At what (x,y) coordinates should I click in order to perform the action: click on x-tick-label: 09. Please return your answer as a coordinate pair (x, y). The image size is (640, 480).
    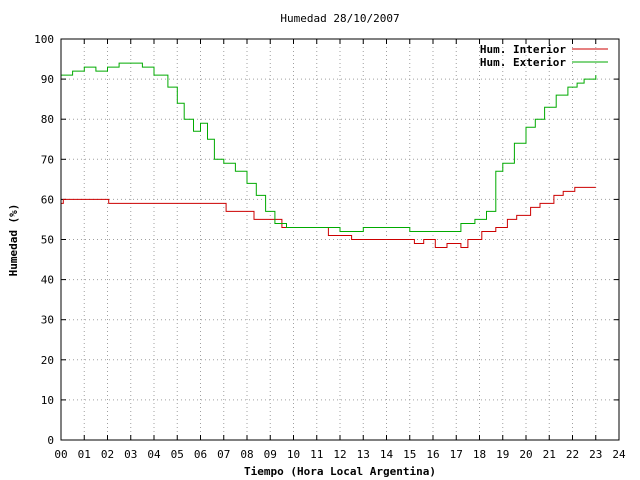
    Looking at the image, I should click on (270, 454).